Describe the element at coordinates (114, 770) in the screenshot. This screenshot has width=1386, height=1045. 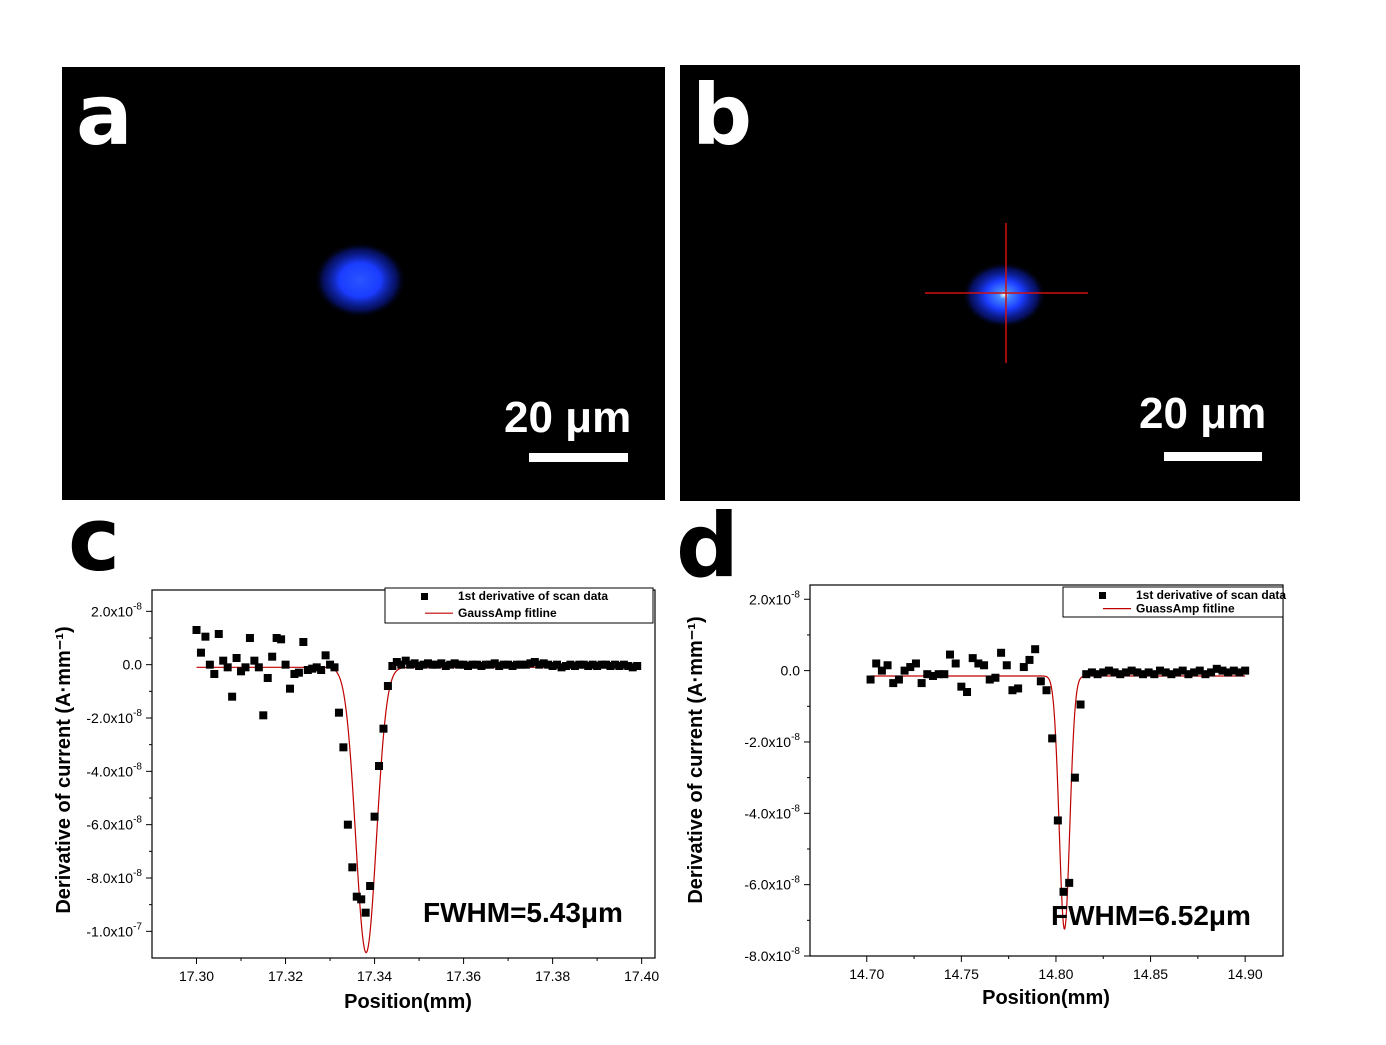
I see `y-tick-label: -4.0x10⁻⁸` at that location.